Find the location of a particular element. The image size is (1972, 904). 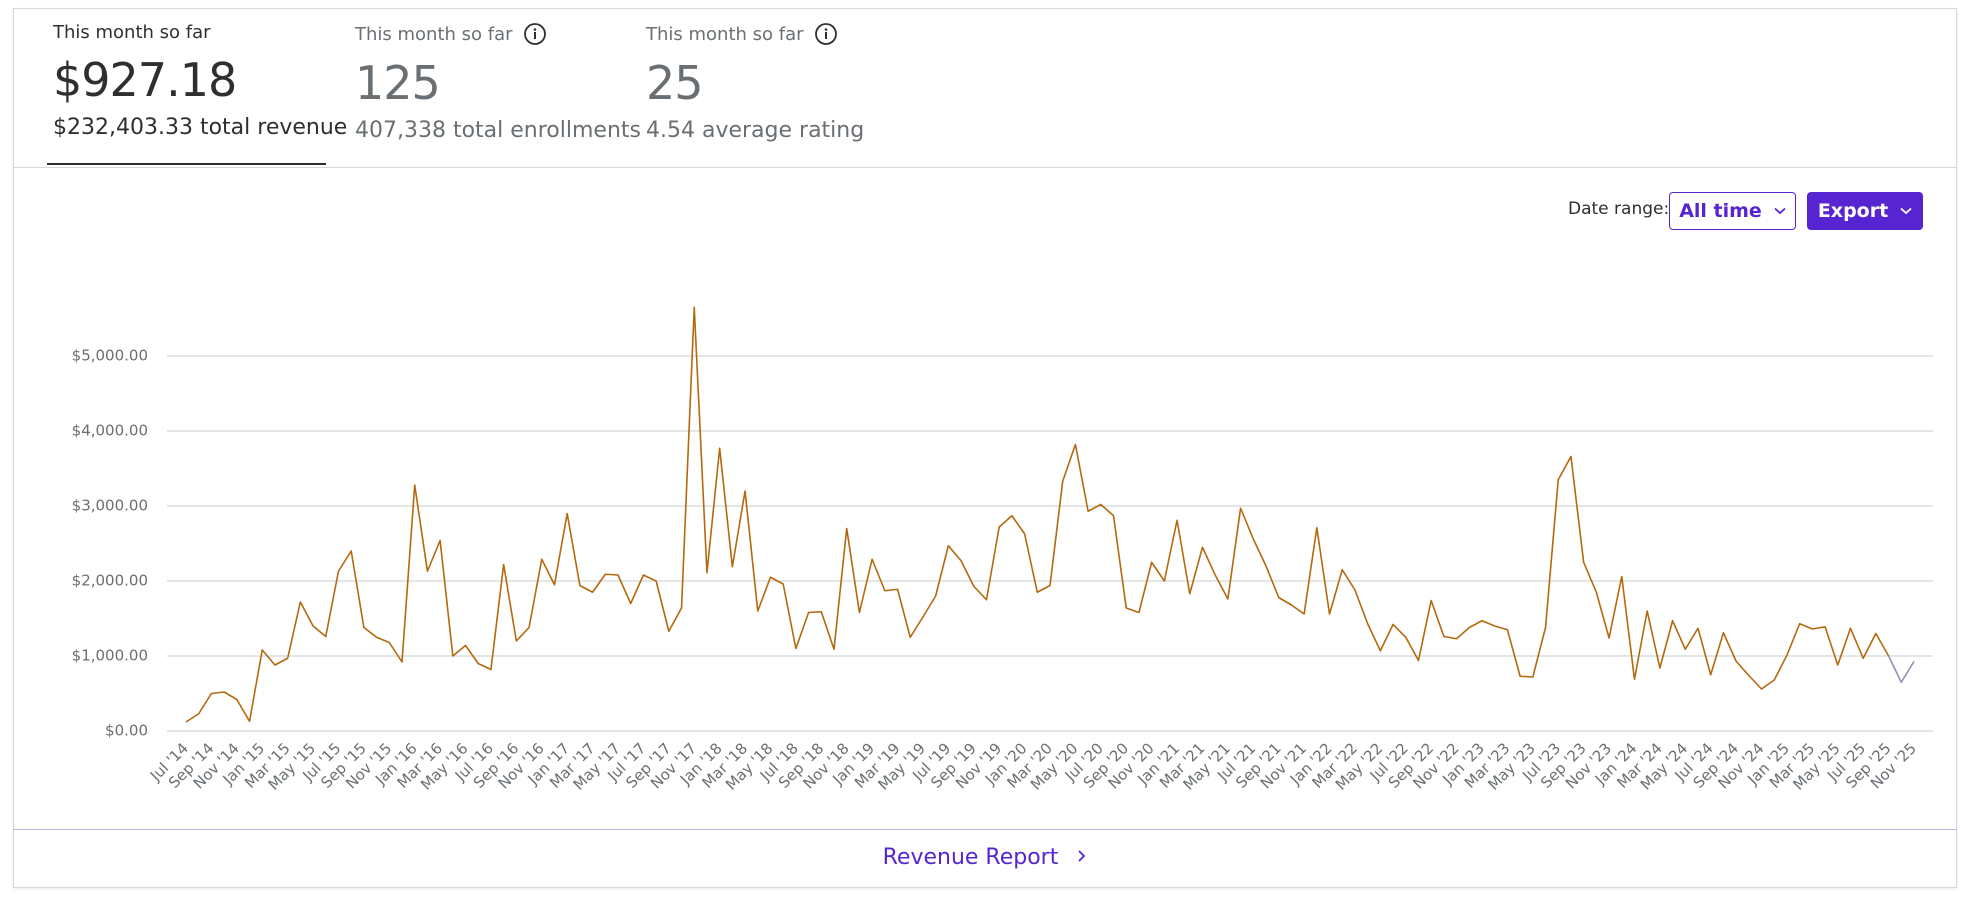

link-text: Revenue Report is located at coordinates (970, 857).